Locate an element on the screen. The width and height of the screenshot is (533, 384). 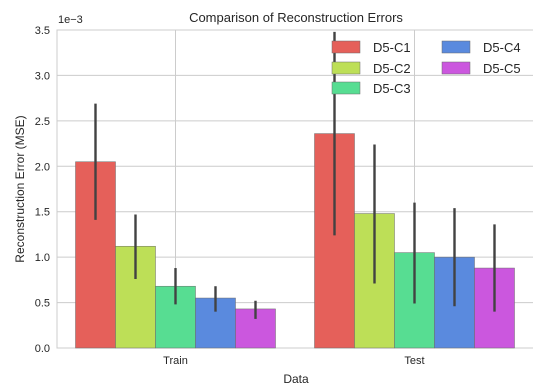
legend-label-d5-c3: D5-C3 is located at coordinates (392, 88).